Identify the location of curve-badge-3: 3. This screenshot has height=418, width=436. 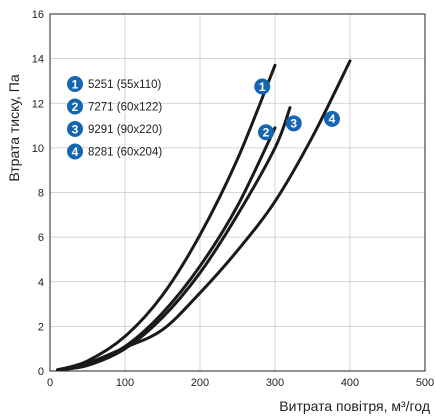
(293, 123).